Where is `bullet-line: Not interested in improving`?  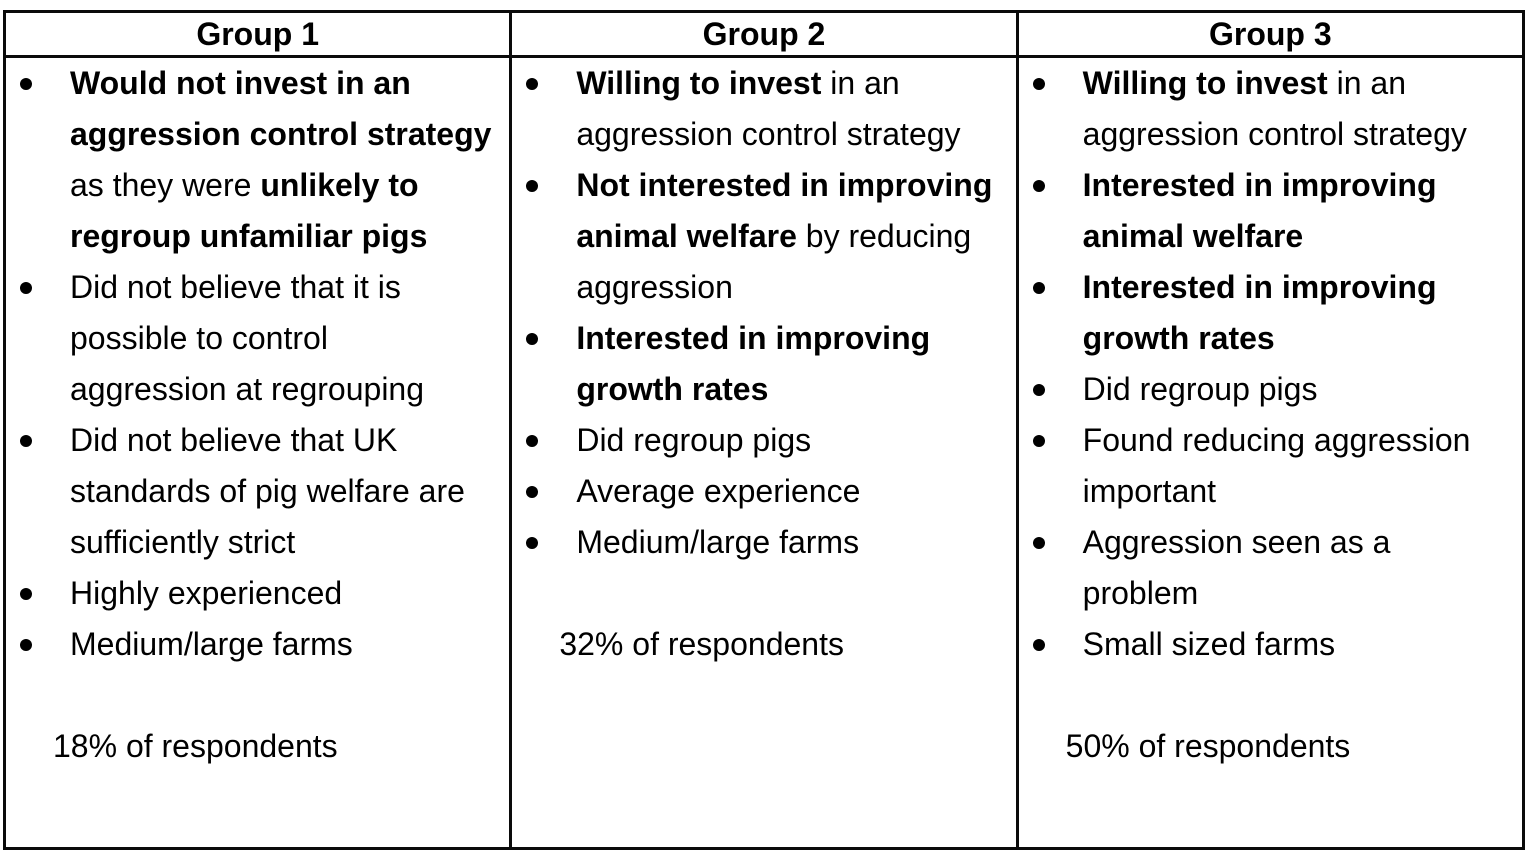
bullet-line: Not interested in improving is located at coordinates (784, 185).